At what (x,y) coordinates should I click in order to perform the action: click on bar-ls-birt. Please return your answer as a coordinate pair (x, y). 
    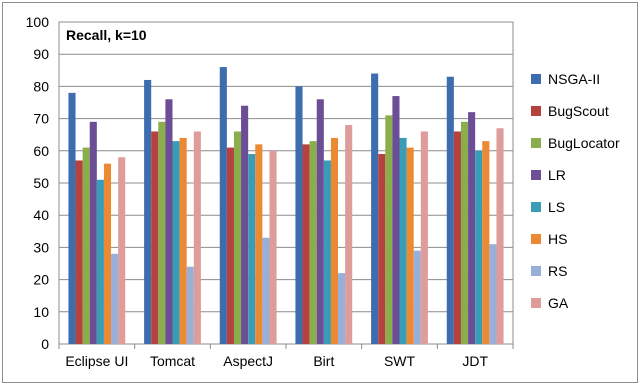
    Looking at the image, I should click on (327, 252).